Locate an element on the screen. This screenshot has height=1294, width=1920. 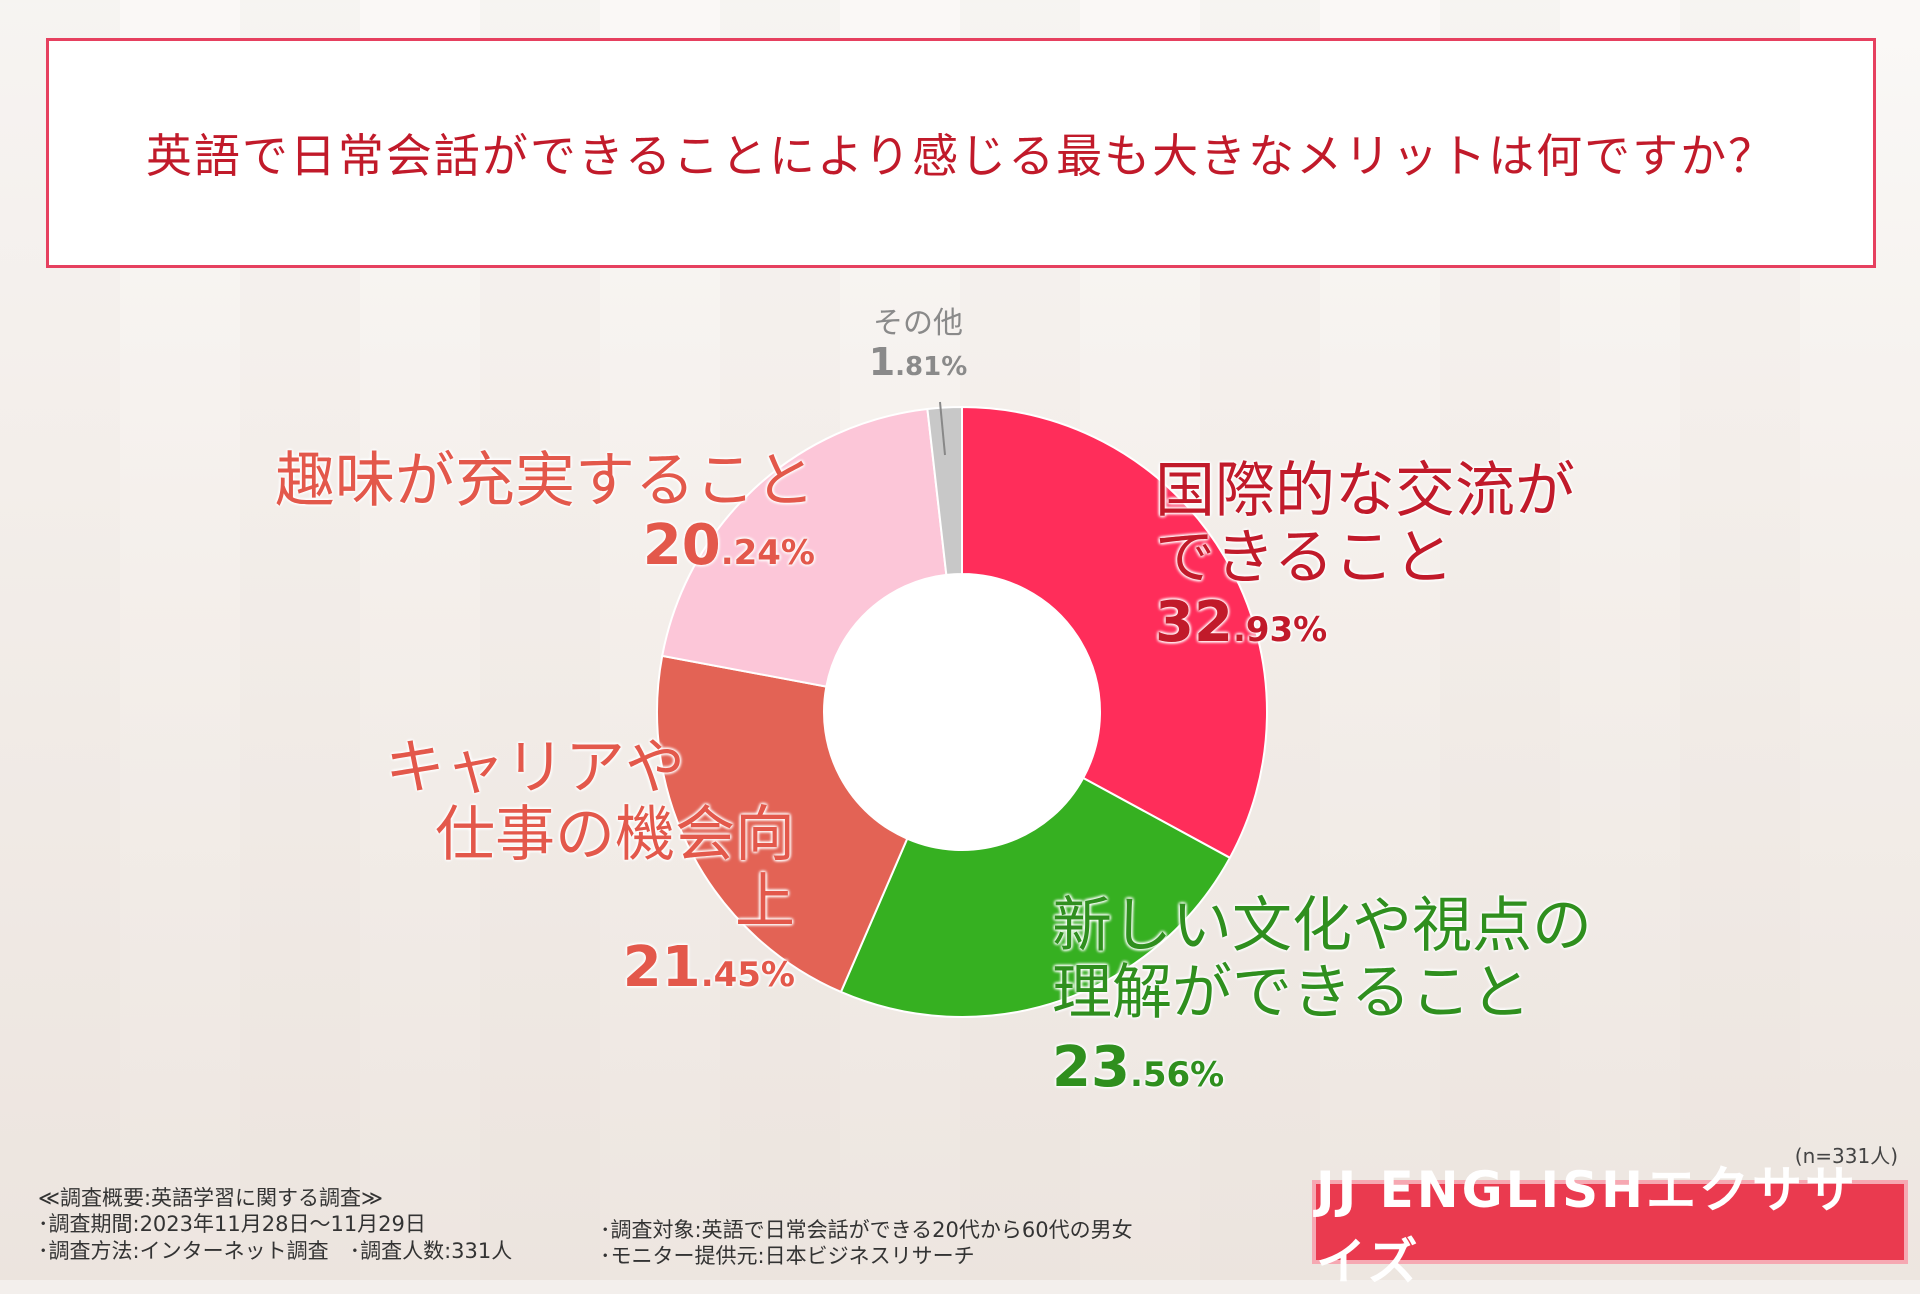
label-name: 新しい文化や視点の 理解ができること is located at coordinates (1322, 960).